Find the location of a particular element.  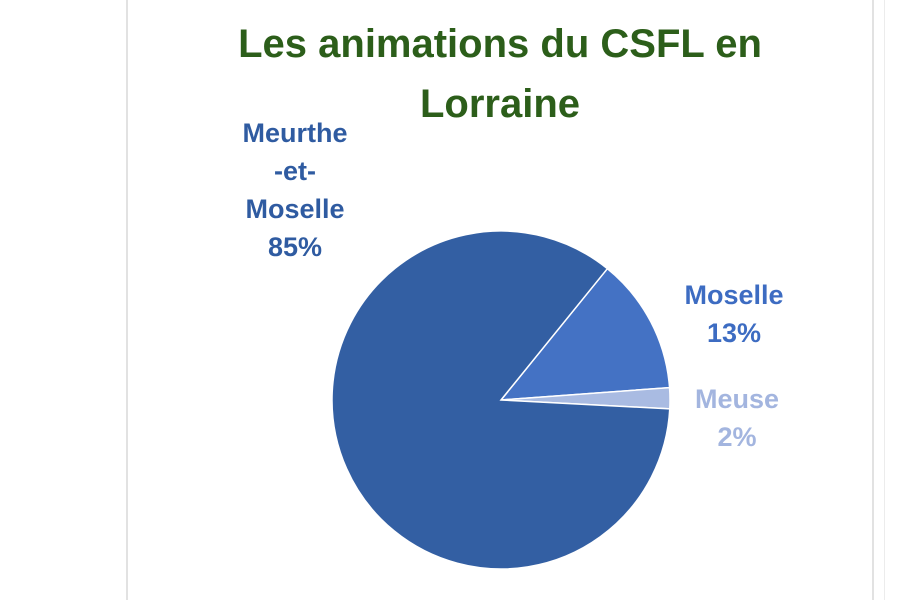

label-meuse-line-1: Meuse is located at coordinates (737, 399).